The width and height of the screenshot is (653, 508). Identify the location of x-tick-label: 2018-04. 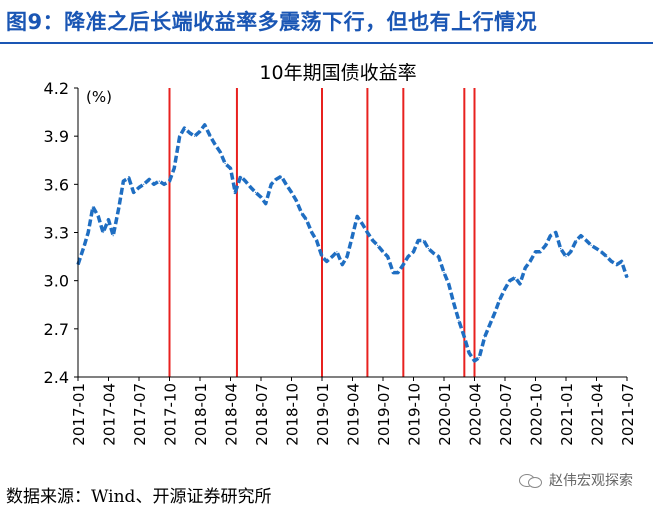
(232, 414).